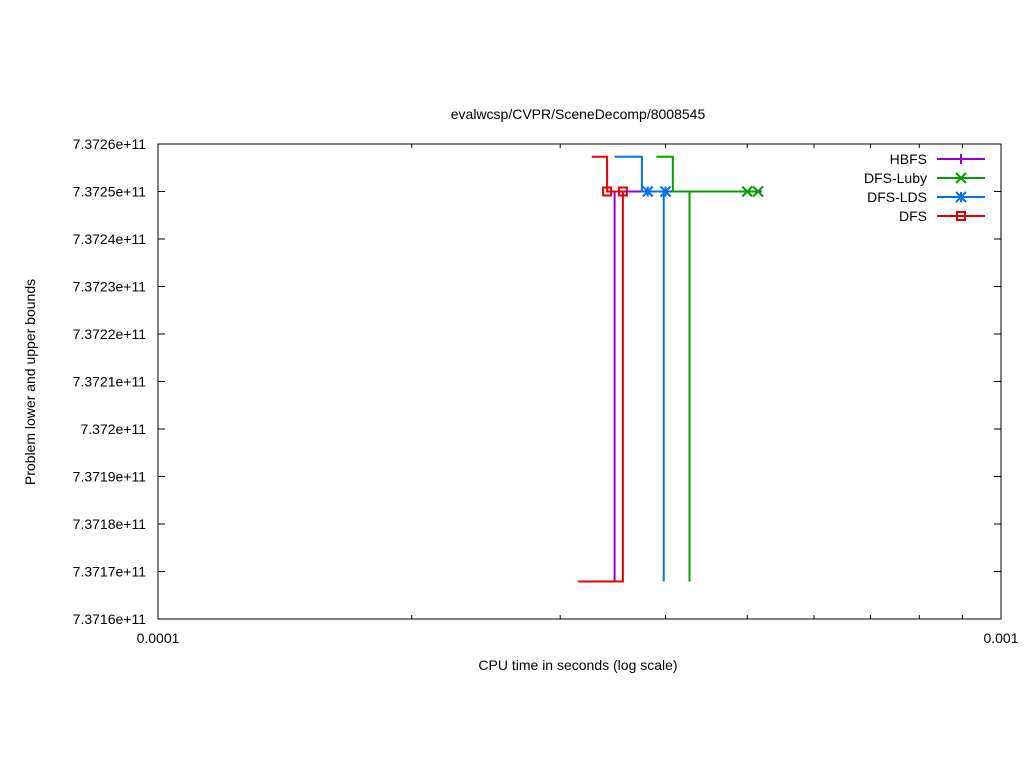 This screenshot has width=1024, height=768. What do you see at coordinates (924, 187) in the screenshot?
I see `legend: HBFS DFS-Luby DFS-LDS DFS` at bounding box center [924, 187].